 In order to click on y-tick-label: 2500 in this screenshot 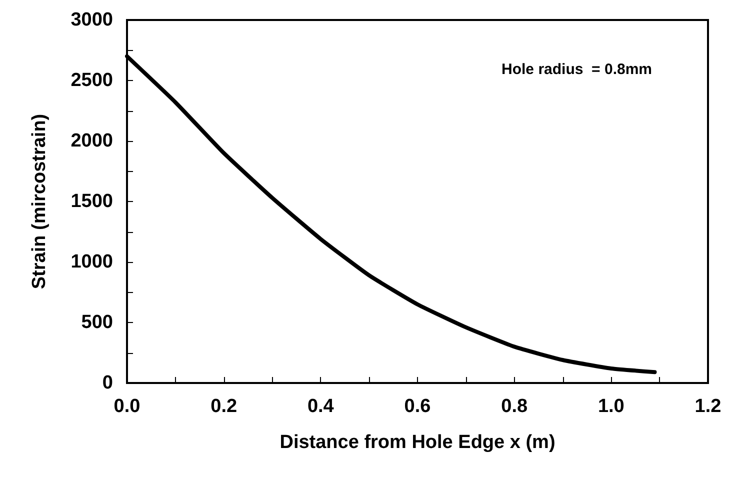, I will do `click(91, 80)`.